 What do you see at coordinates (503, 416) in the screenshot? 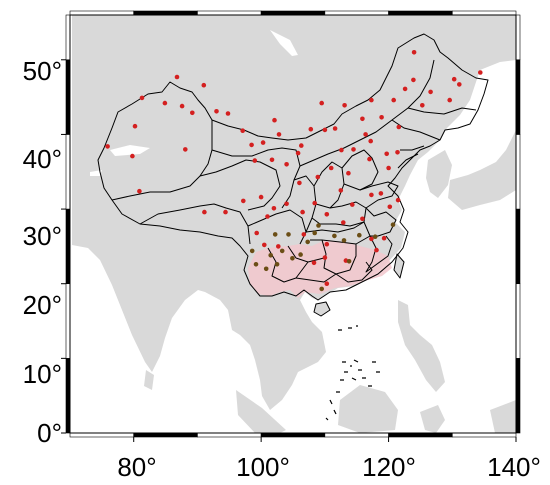
I see `newguinea-island` at bounding box center [503, 416].